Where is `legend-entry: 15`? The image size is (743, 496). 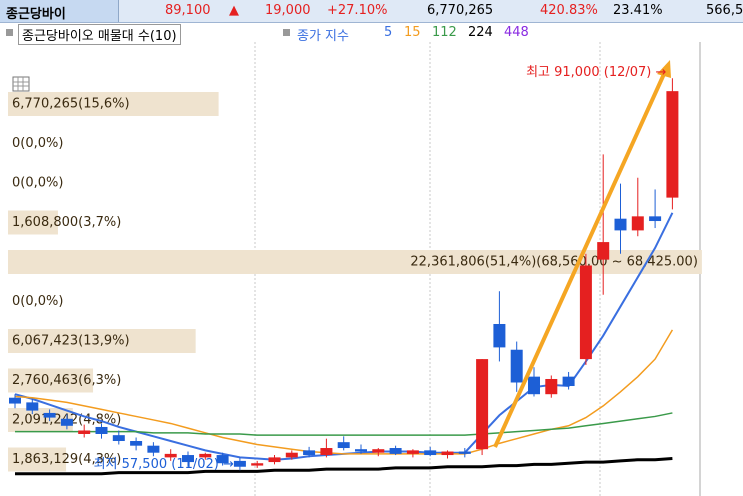 legend-entry: 15 is located at coordinates (412, 32).